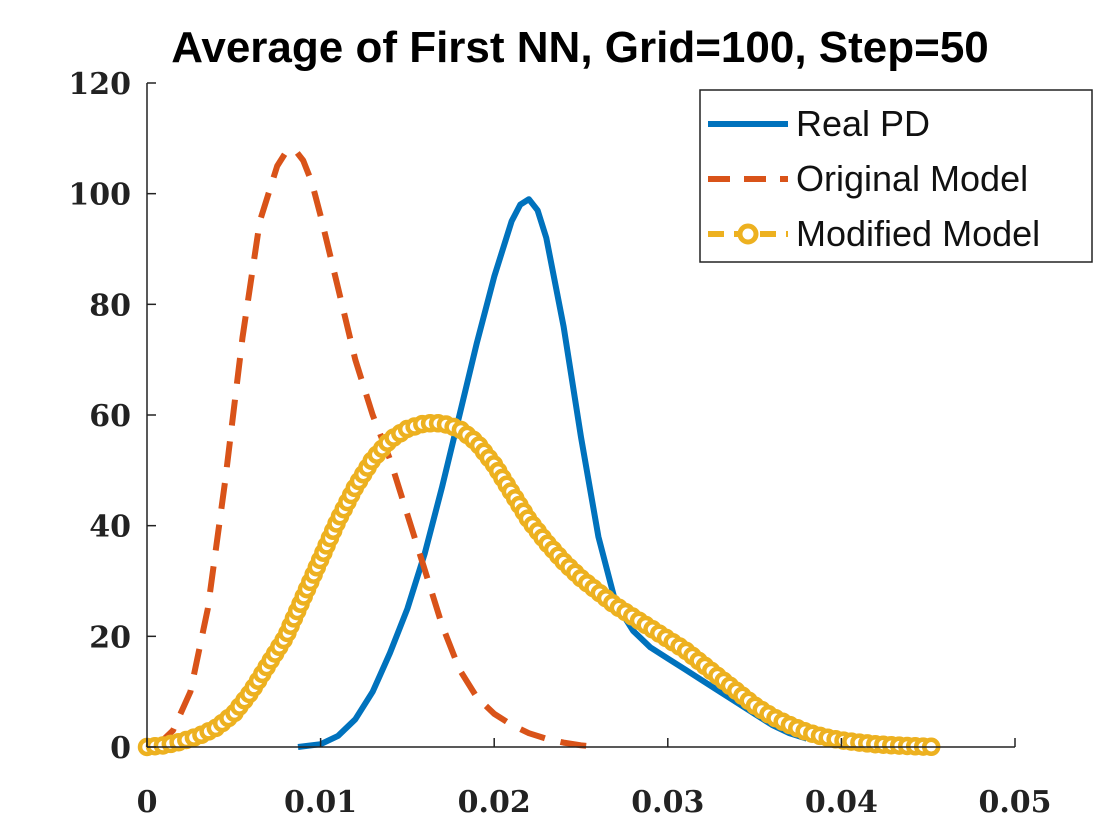  Describe the element at coordinates (320, 802) in the screenshot. I see `x-tick-label-1: 0.01` at that location.